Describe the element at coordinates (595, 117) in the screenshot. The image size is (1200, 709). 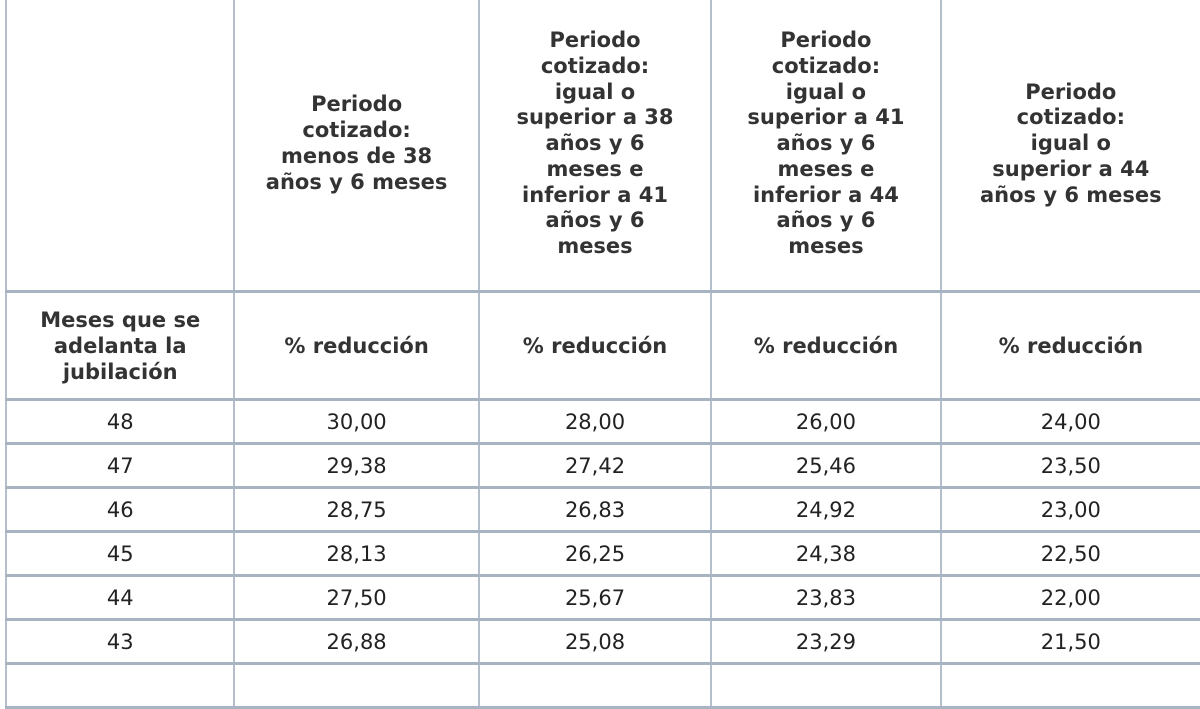
I see `header-line: superior a 38` at that location.